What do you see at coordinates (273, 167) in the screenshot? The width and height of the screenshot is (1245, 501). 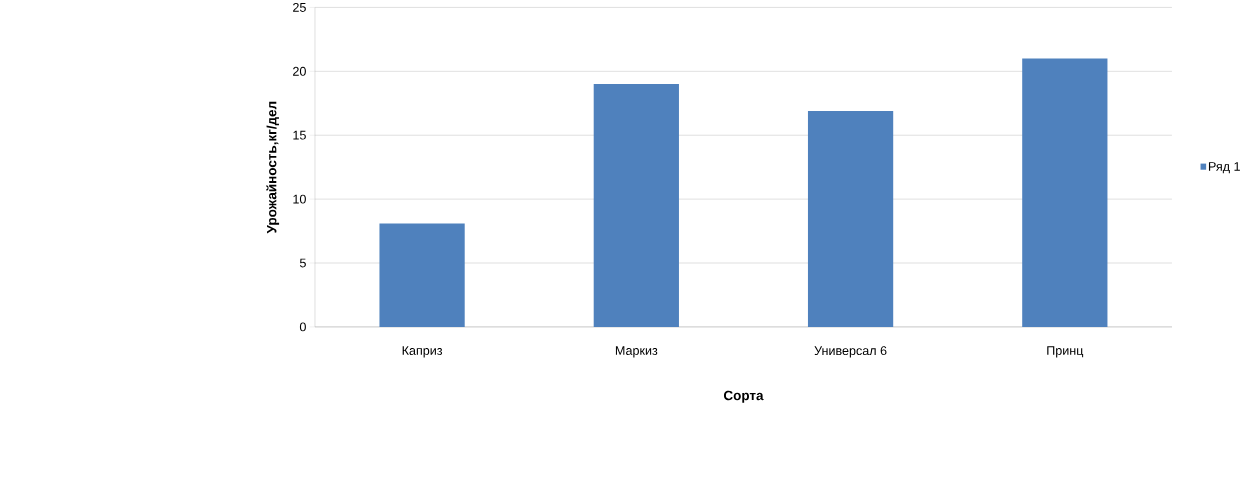 I see `y-axis-title: Урожайность,кг/дел` at bounding box center [273, 167].